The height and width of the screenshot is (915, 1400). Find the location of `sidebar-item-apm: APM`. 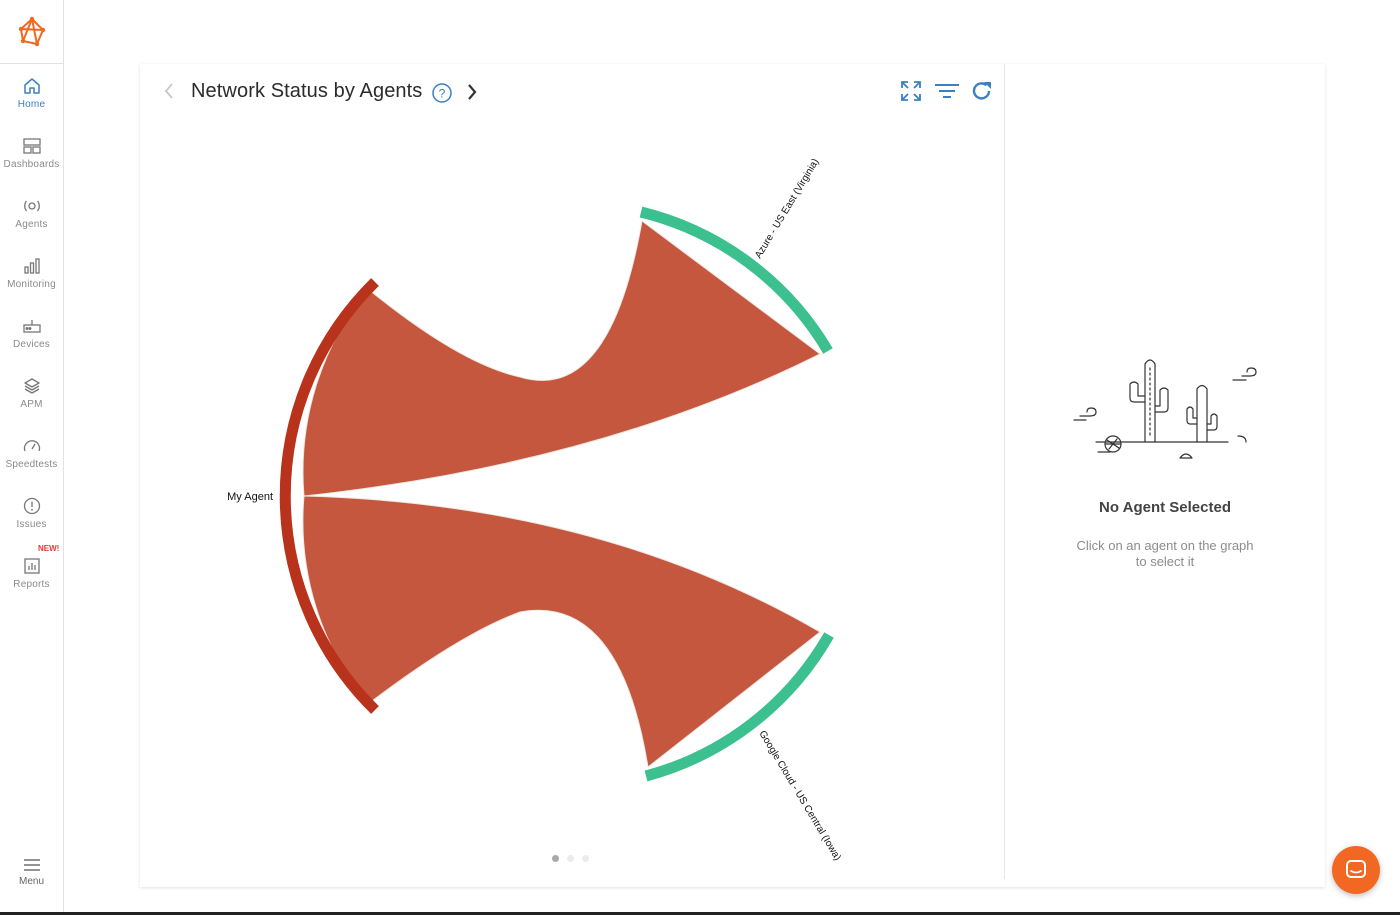

sidebar-item-apm: APM is located at coordinates (31, 394).